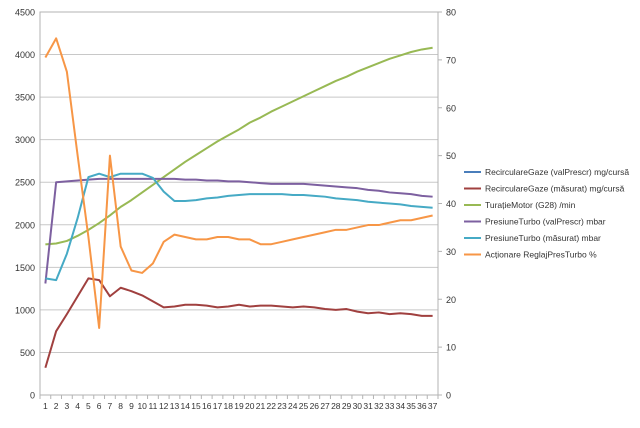 This screenshot has height=428, width=640. What do you see at coordinates (25, 140) in the screenshot?
I see `left-axis-tick-label: 3000` at bounding box center [25, 140].